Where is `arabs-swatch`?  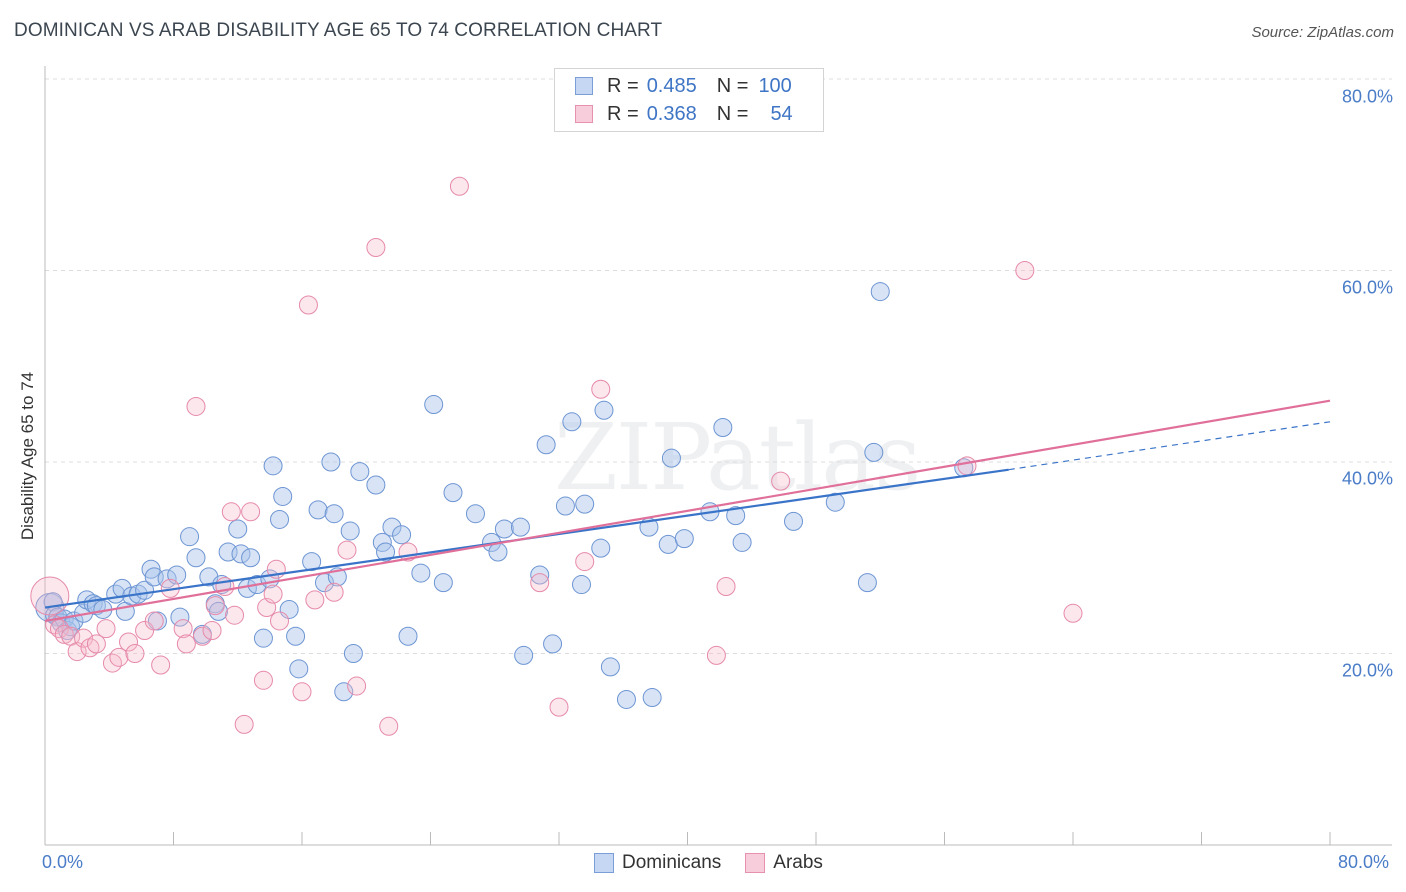
arabs-swatch is located at coordinates (584, 114).